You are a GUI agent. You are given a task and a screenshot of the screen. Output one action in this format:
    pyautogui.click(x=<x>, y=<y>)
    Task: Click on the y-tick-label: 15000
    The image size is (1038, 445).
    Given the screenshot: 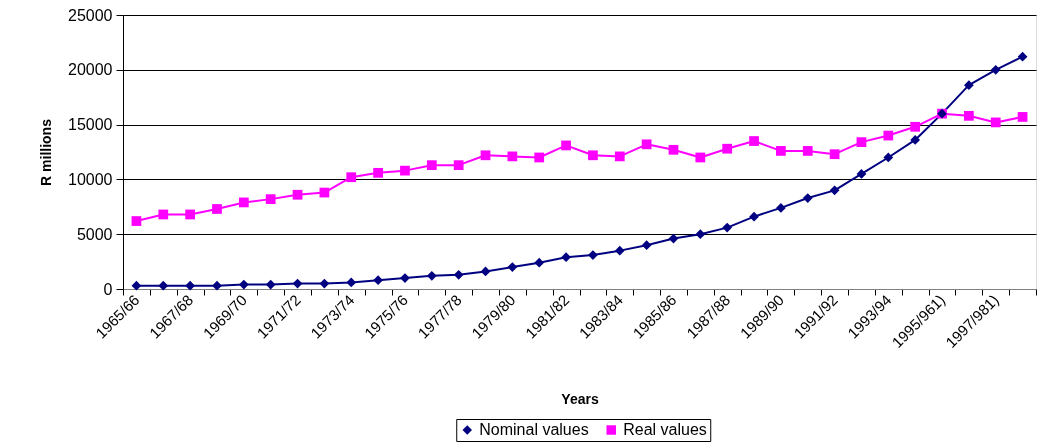 What is the action you would take?
    pyautogui.click(x=90, y=125)
    